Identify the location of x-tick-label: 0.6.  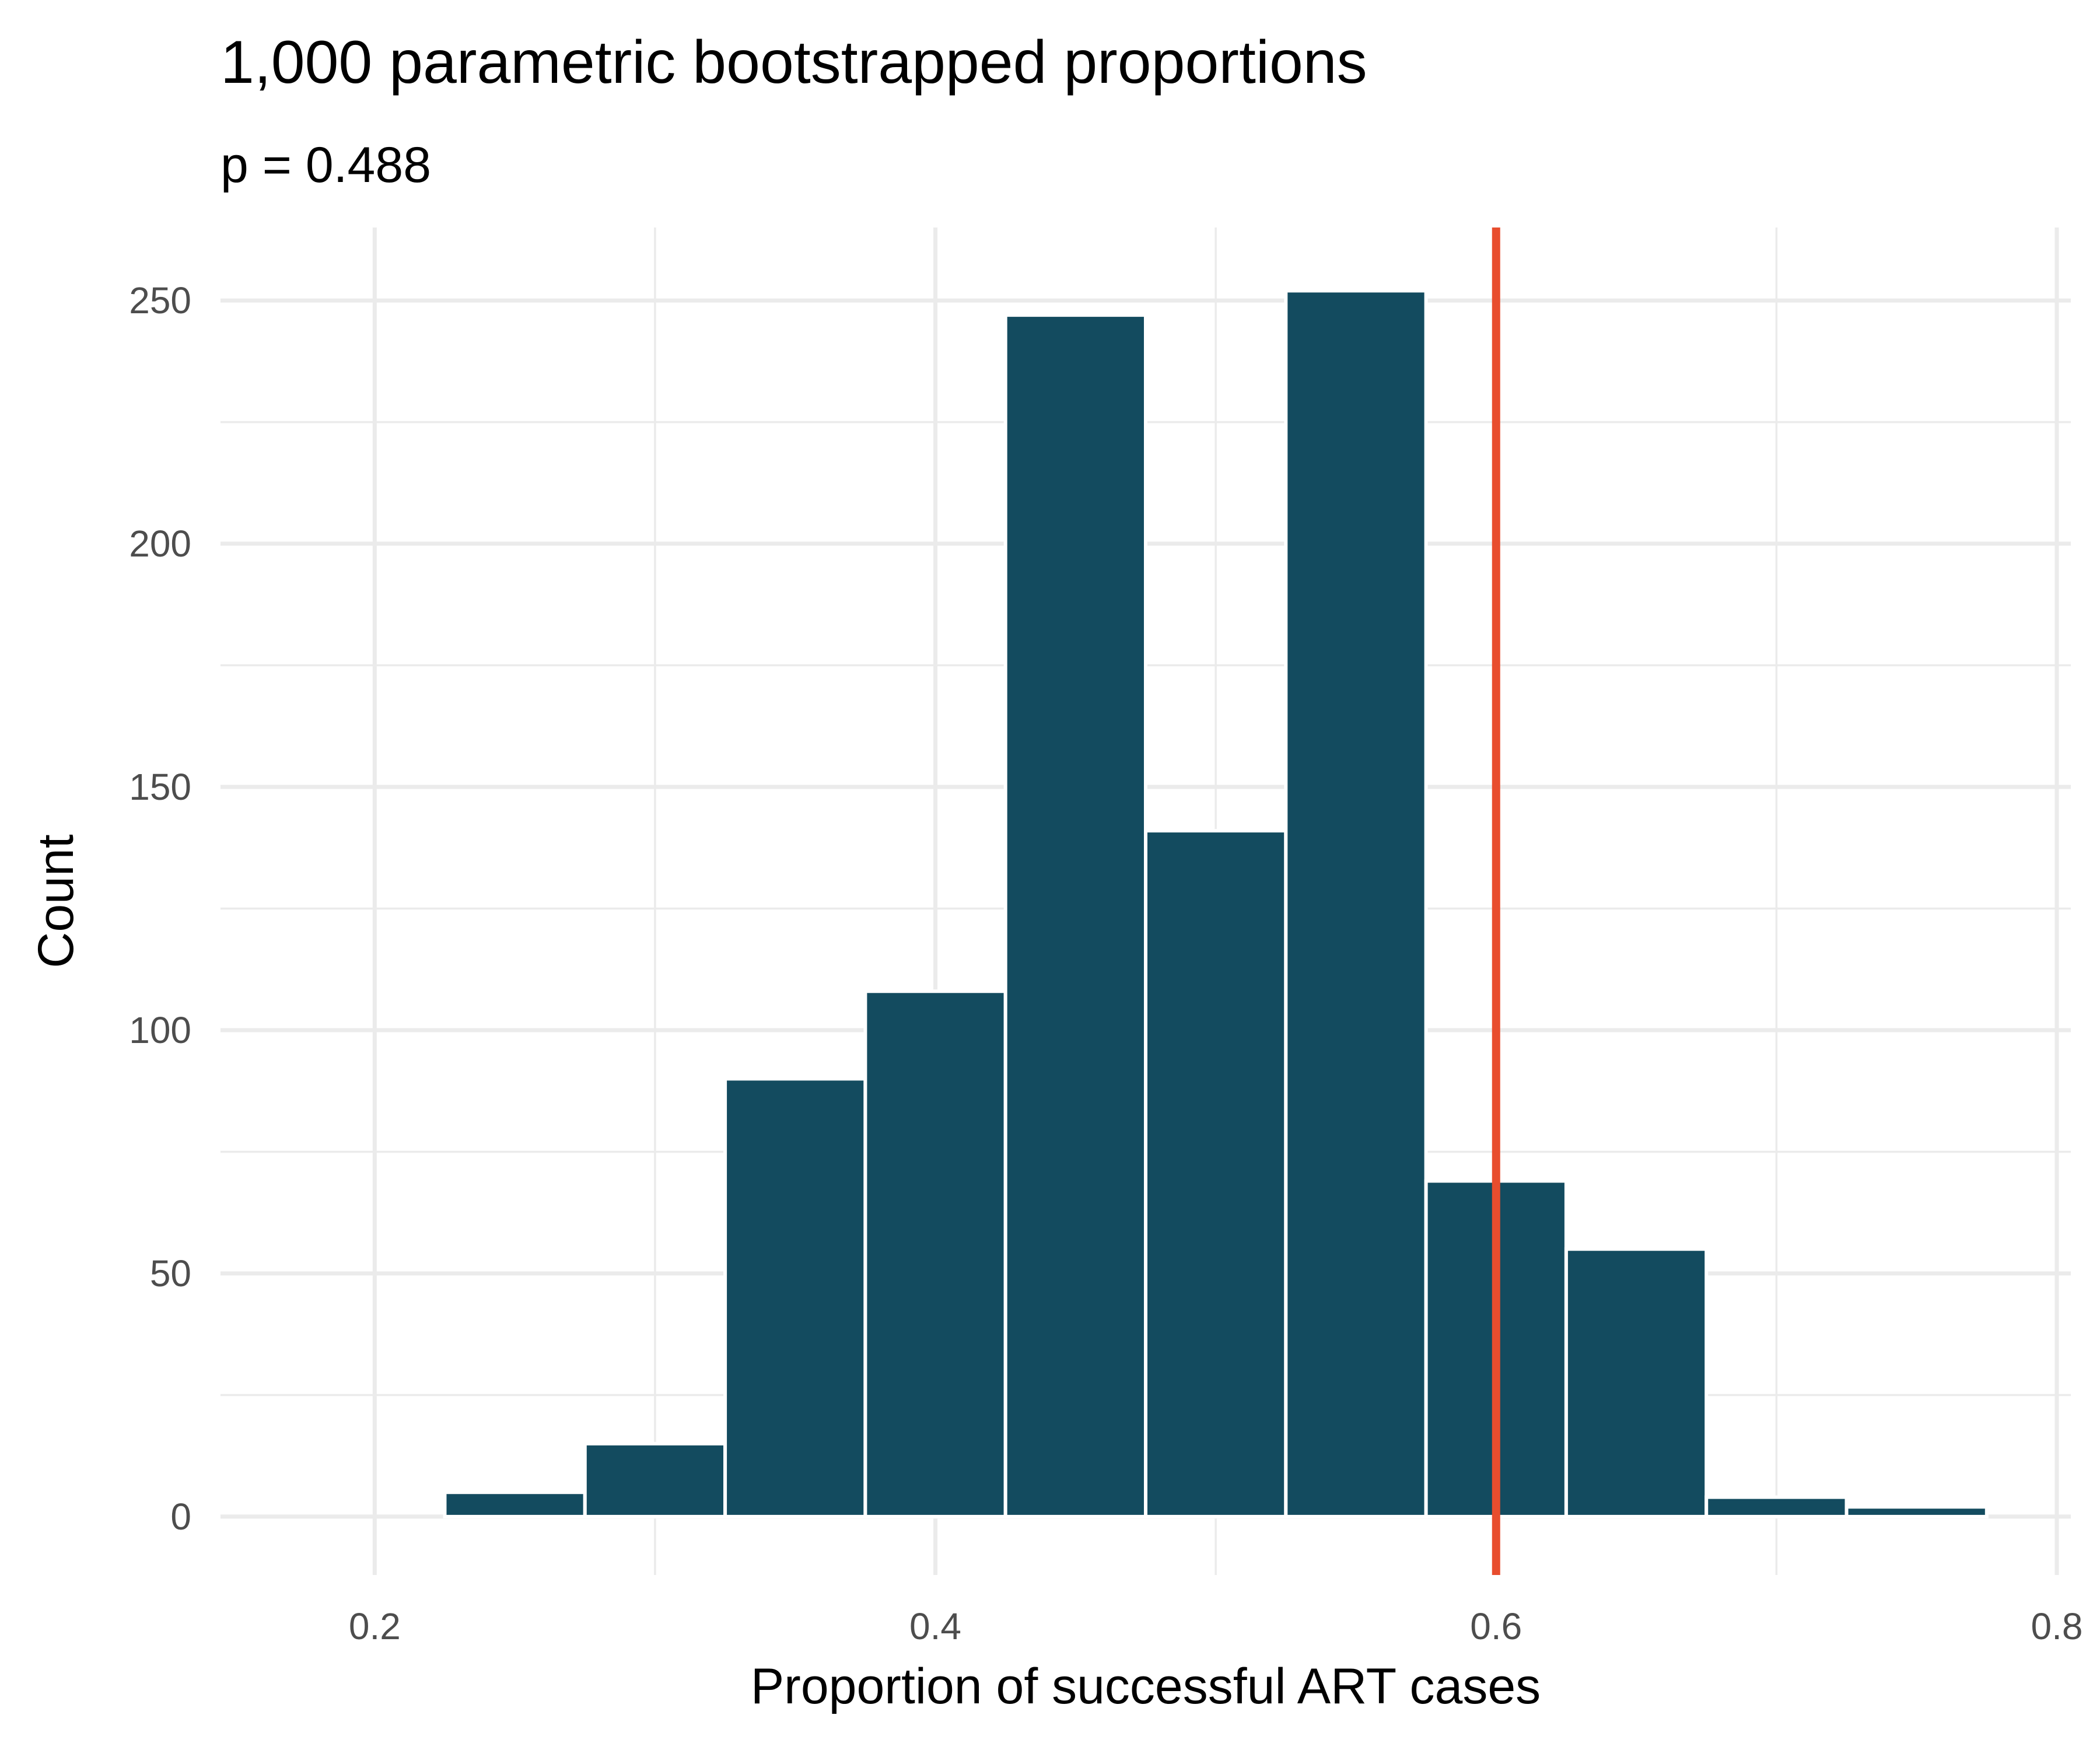
(1496, 1626).